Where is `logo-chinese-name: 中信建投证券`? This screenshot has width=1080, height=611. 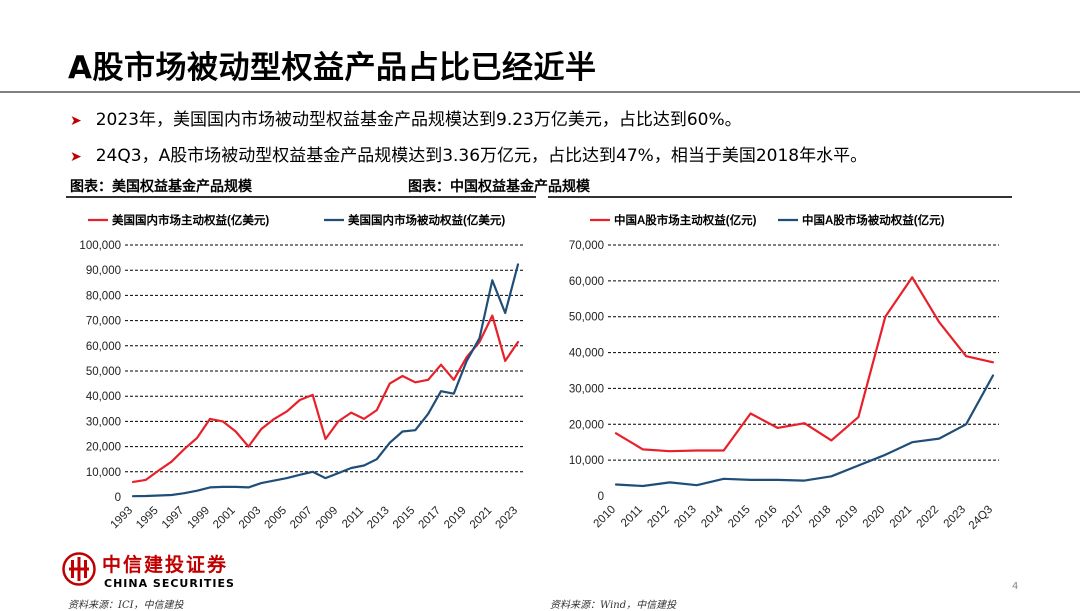
logo-chinese-name: 中信建投证券 is located at coordinates (165, 565).